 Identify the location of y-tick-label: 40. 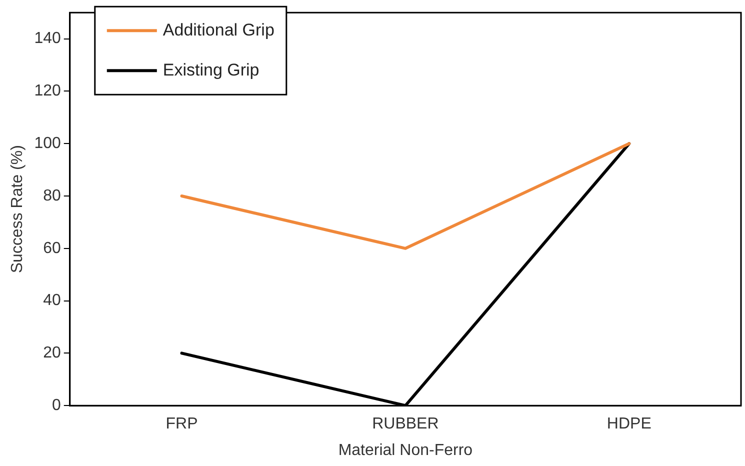
(52, 301).